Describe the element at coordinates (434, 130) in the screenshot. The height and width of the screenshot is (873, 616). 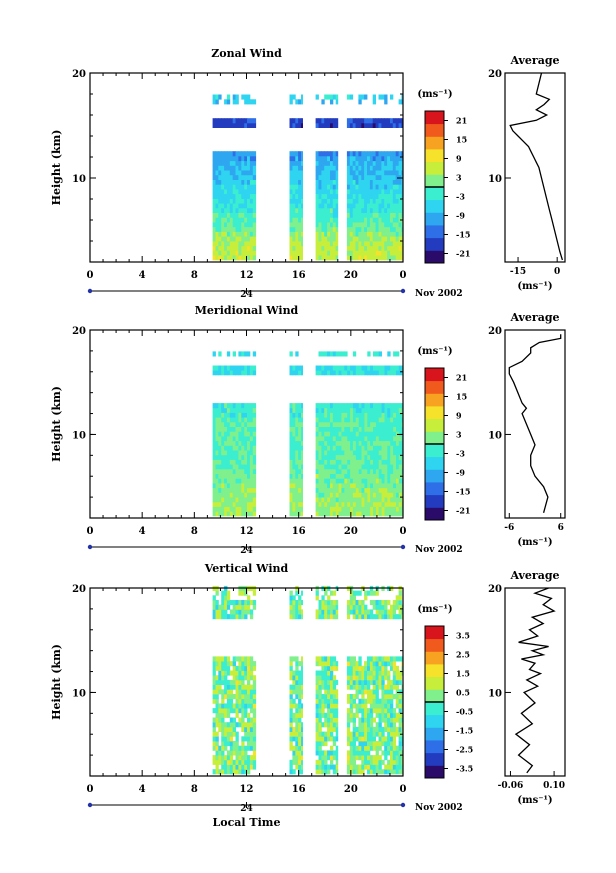
I see `colorbar-segment` at that location.